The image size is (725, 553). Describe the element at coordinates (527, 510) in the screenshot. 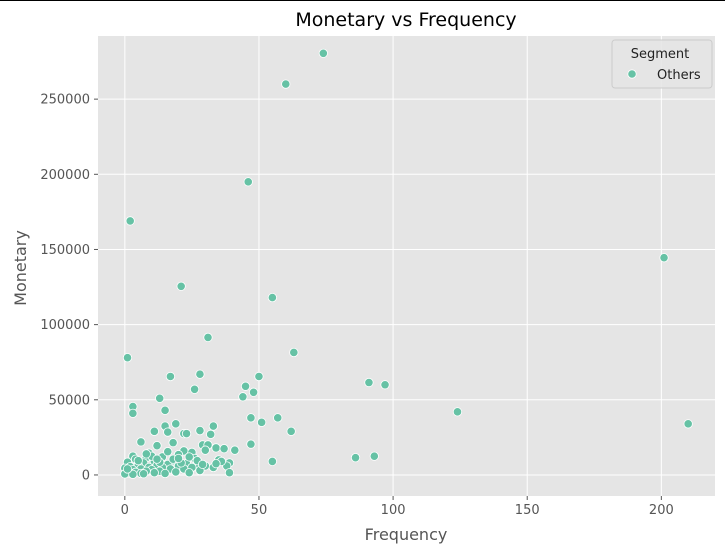

I see `x-tick-label: 150` at that location.